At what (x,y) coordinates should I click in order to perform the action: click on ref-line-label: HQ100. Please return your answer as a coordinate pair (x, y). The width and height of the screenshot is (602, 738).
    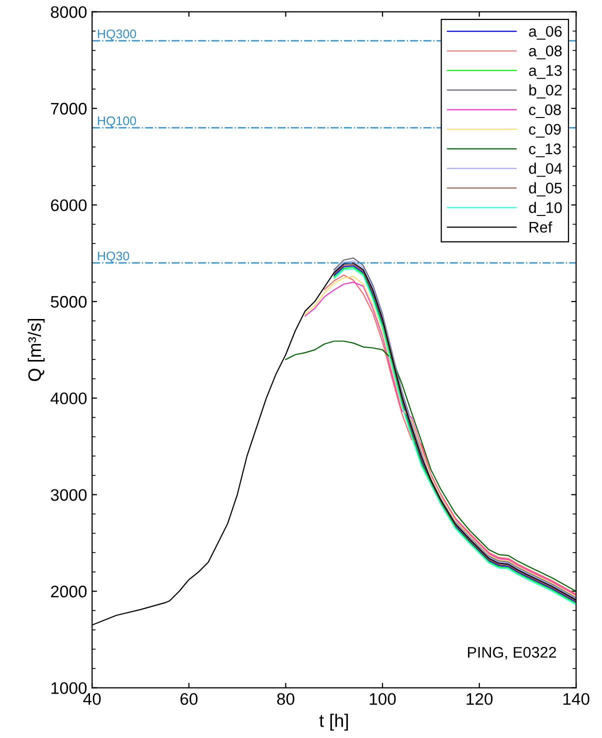
    Looking at the image, I should click on (117, 122).